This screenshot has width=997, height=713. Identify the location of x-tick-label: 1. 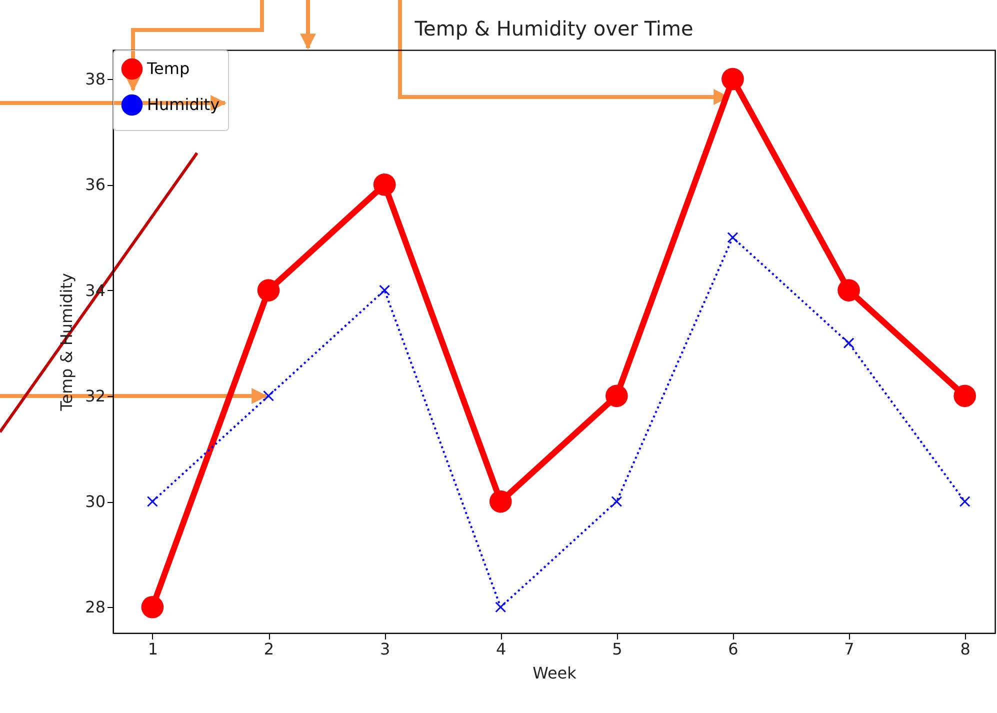
(153, 649).